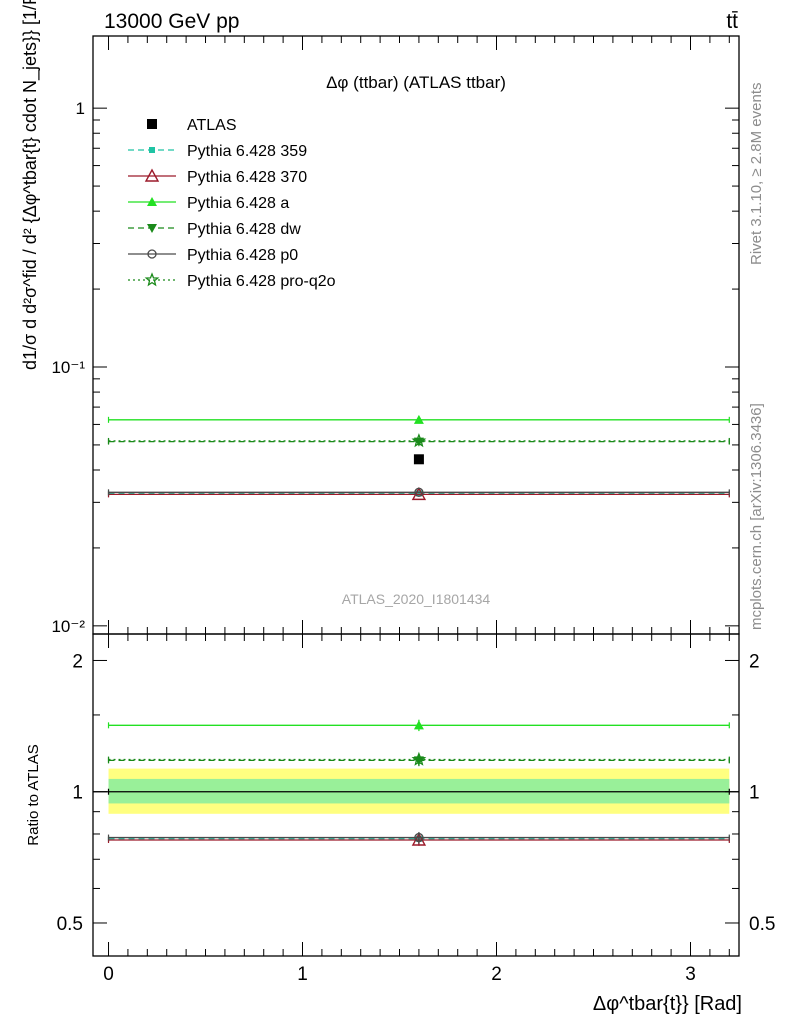 Image resolution: width=786 pixels, height=1024 pixels. I want to click on legend-item: ATLAS, so click(192, 125).